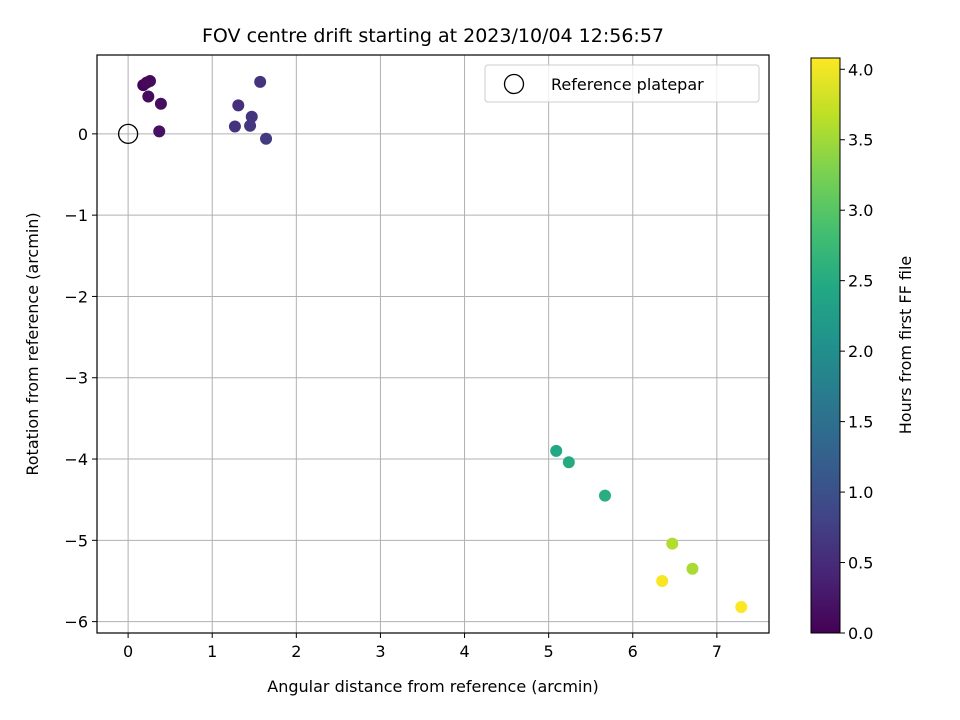 The width and height of the screenshot is (960, 720). Describe the element at coordinates (464, 651) in the screenshot. I see `x-tick-label: 4` at that location.